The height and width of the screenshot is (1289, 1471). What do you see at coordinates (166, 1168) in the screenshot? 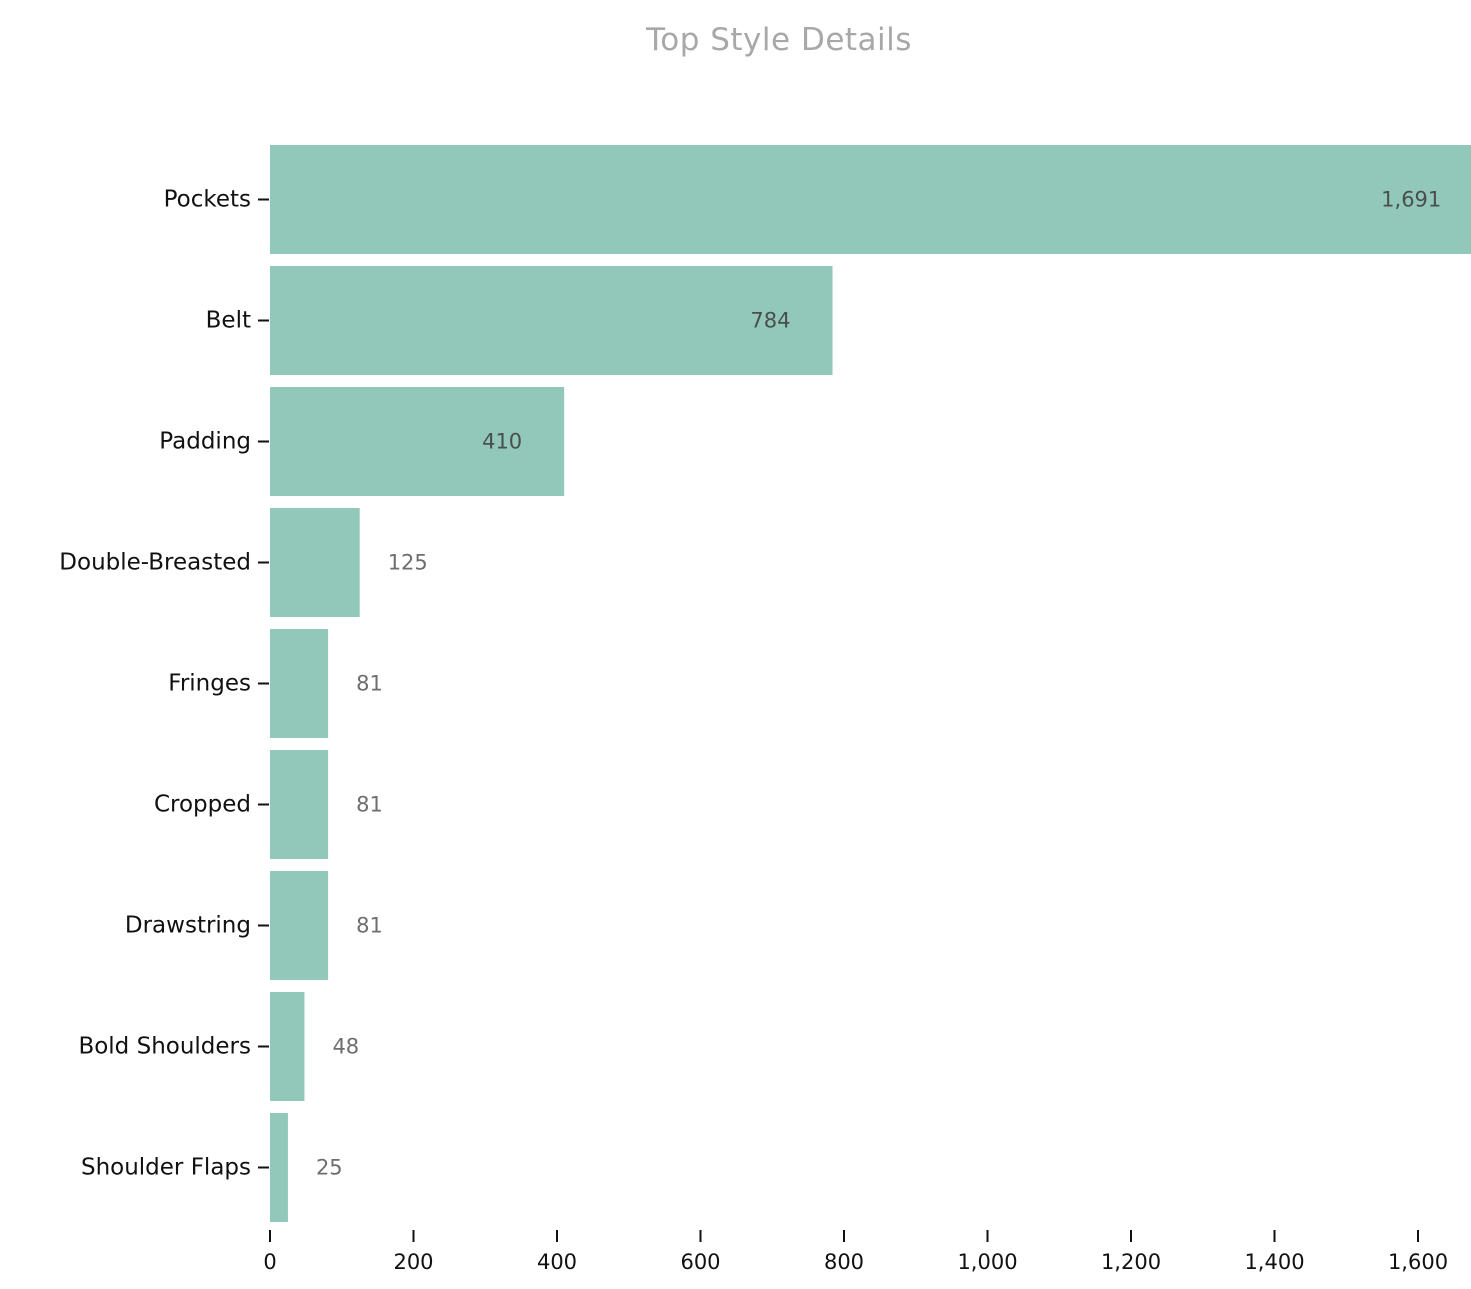
I see `category-label: Shoulder Flaps` at bounding box center [166, 1168].